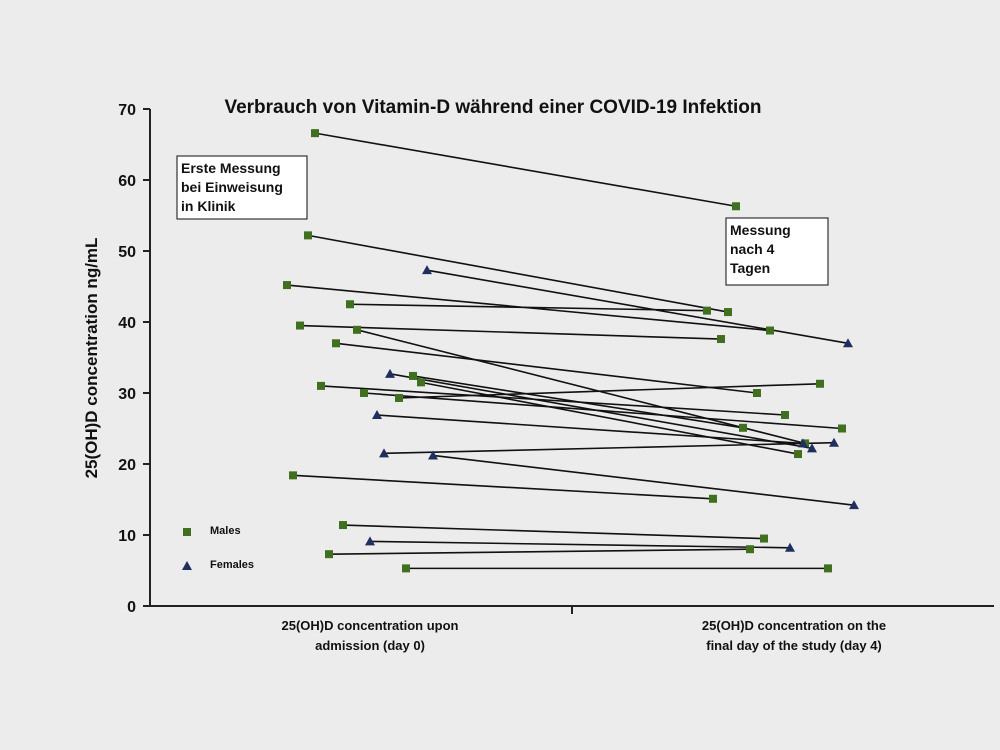  I want to click on y-tick-label: 60, so click(127, 181).